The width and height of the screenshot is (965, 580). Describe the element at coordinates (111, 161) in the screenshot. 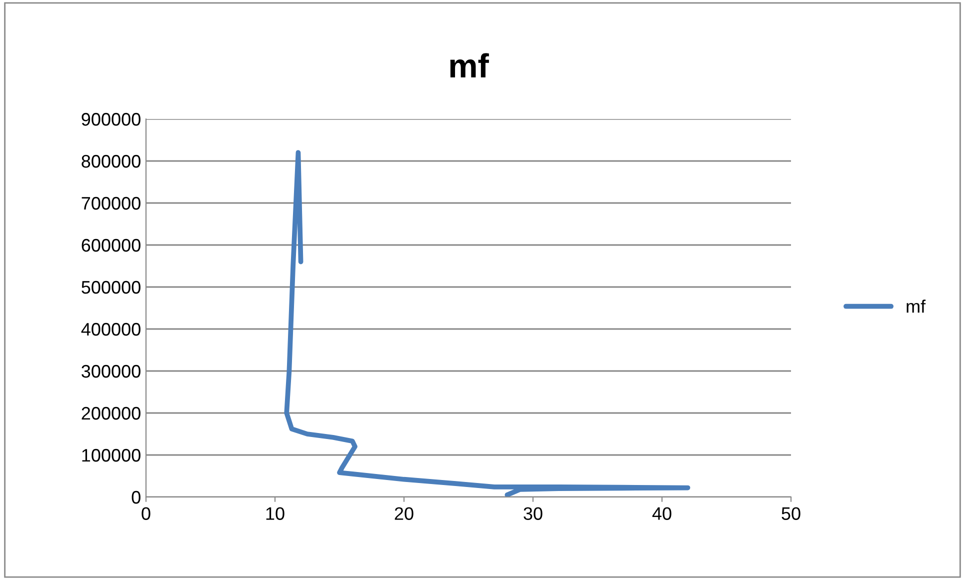

I see `y-tick-label: 800000` at that location.